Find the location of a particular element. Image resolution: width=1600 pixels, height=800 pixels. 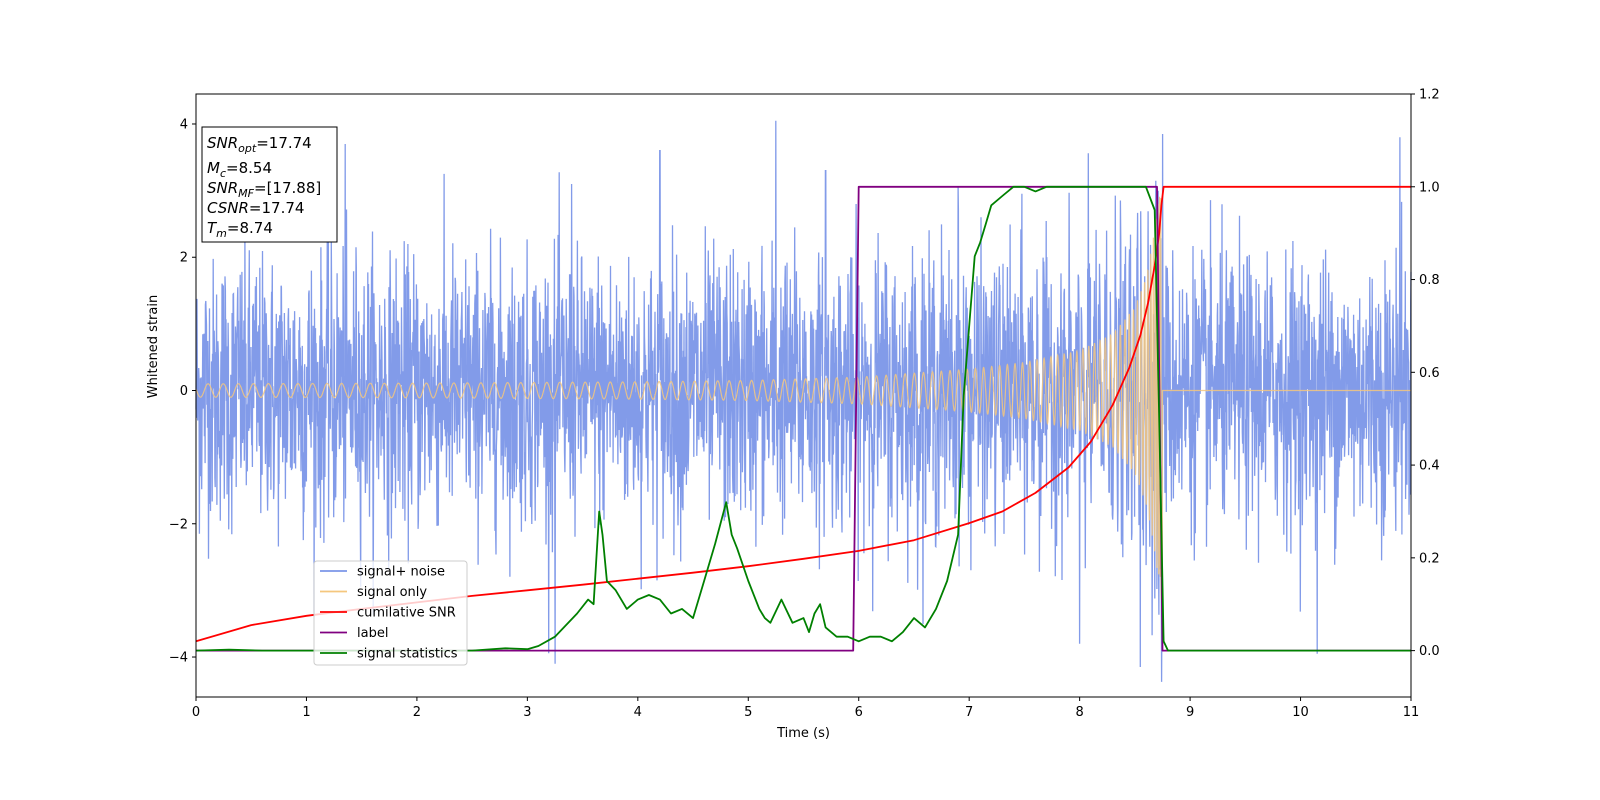

csnr-annotation: CSNR=17.74 is located at coordinates (255, 208).